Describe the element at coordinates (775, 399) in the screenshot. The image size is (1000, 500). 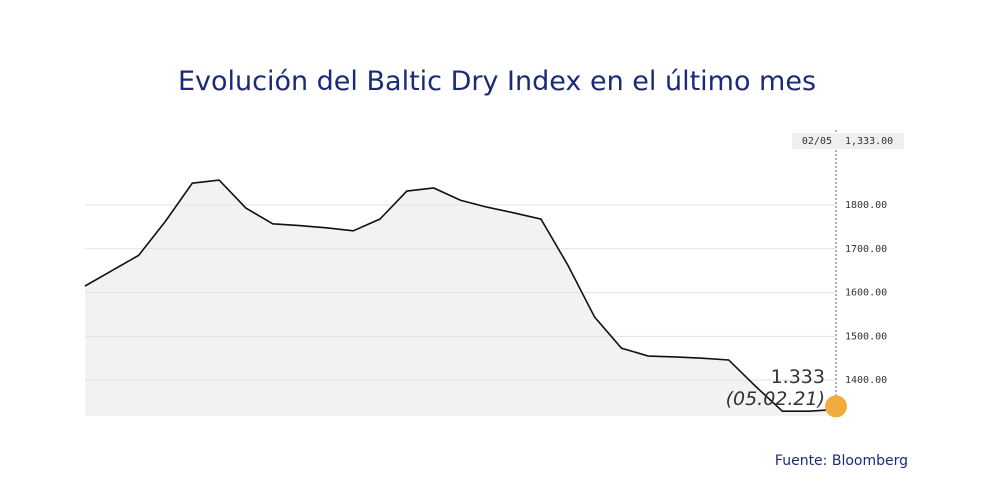
I see `annotation: (05.02.21)` at that location.